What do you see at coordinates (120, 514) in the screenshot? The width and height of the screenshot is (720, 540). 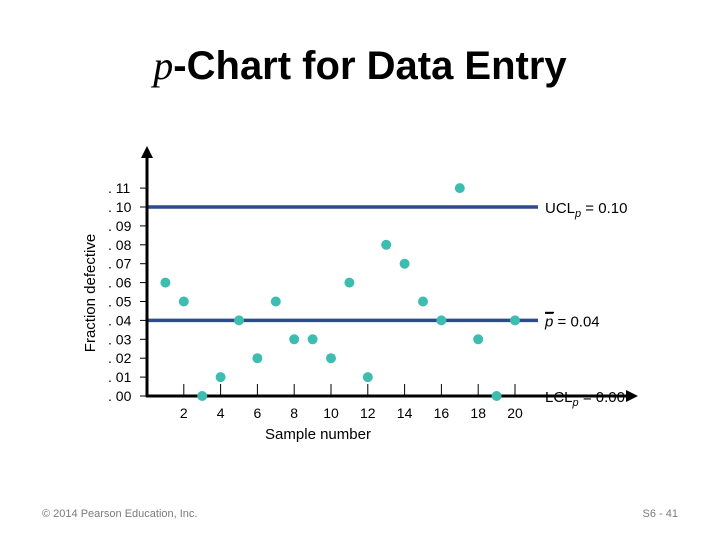 I see `copyright-text: © 2014 Pearson Education, Inc.` at bounding box center [120, 514].